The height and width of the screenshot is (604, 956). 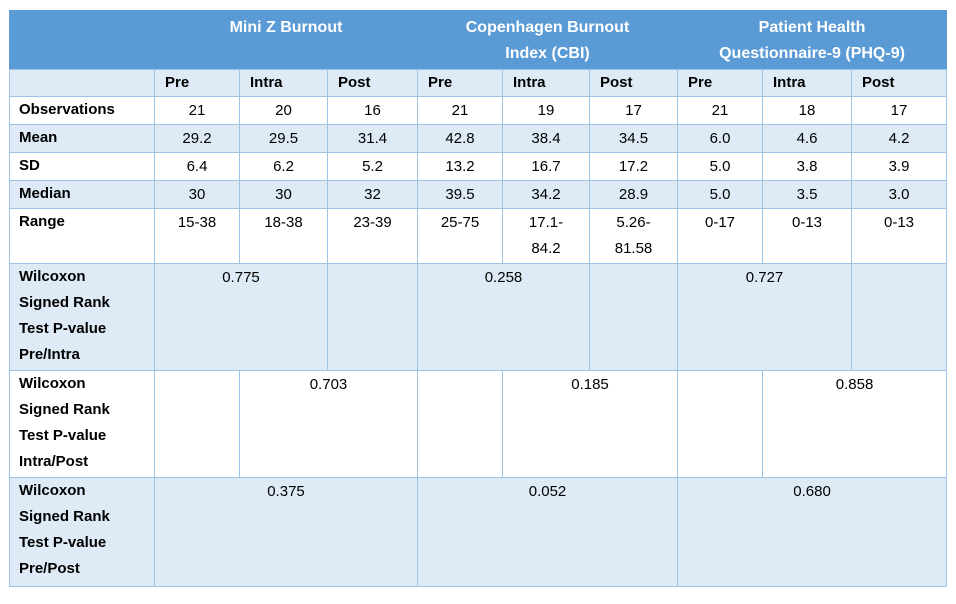 What do you see at coordinates (283, 138) in the screenshot?
I see `data-cell: 29.5` at bounding box center [283, 138].